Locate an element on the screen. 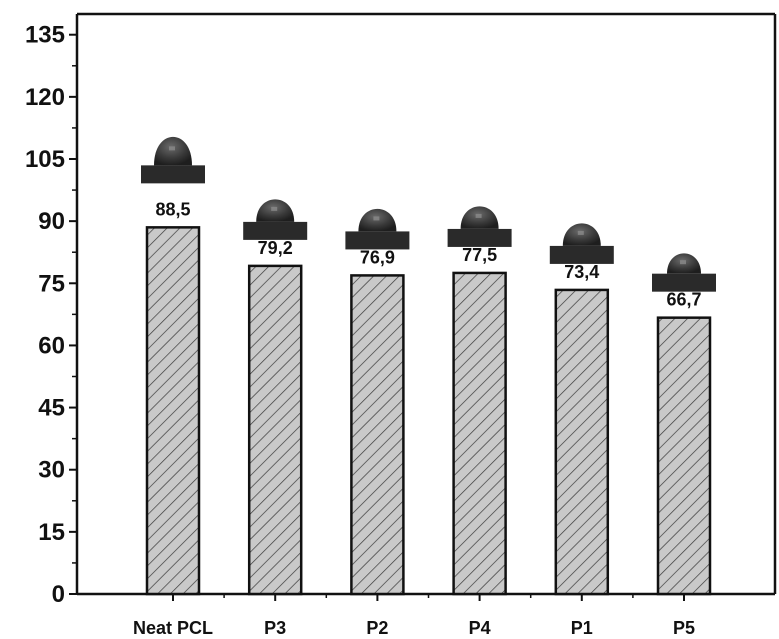 Image resolution: width=779 pixels, height=639 pixels. y-tick-label: 45 is located at coordinates (51, 408).